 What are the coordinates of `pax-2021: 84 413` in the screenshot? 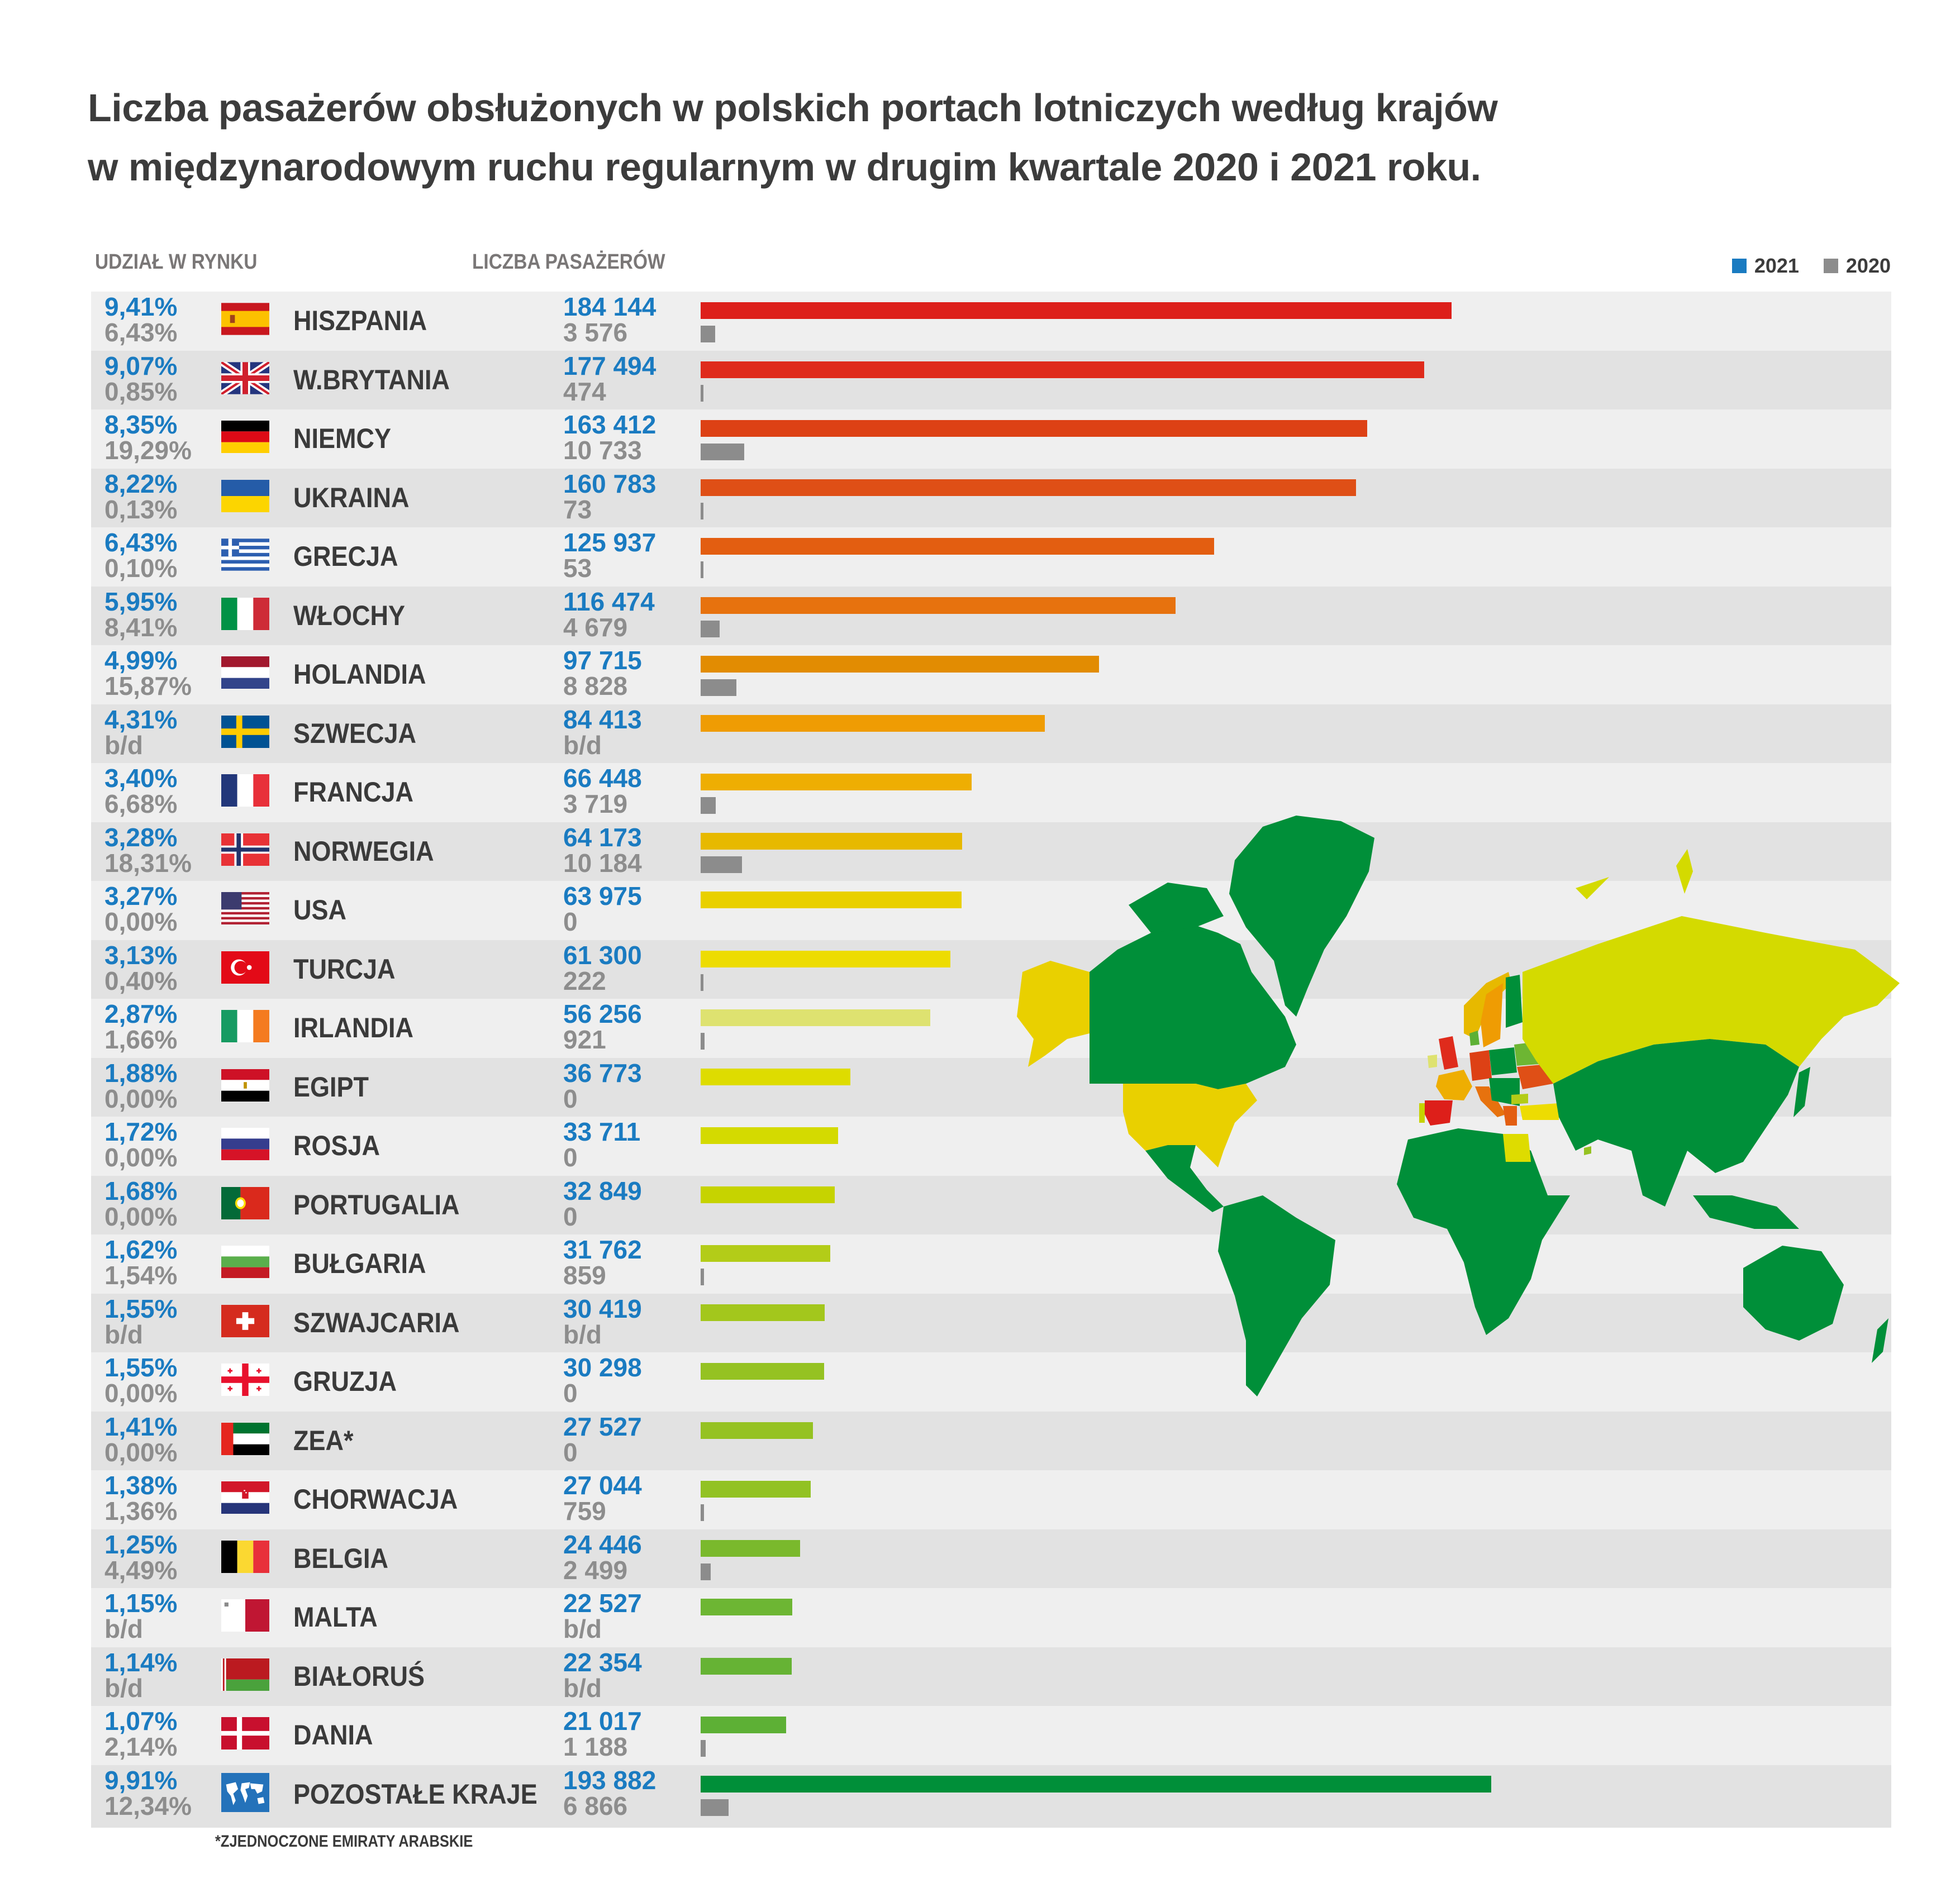 It's located at (602, 719).